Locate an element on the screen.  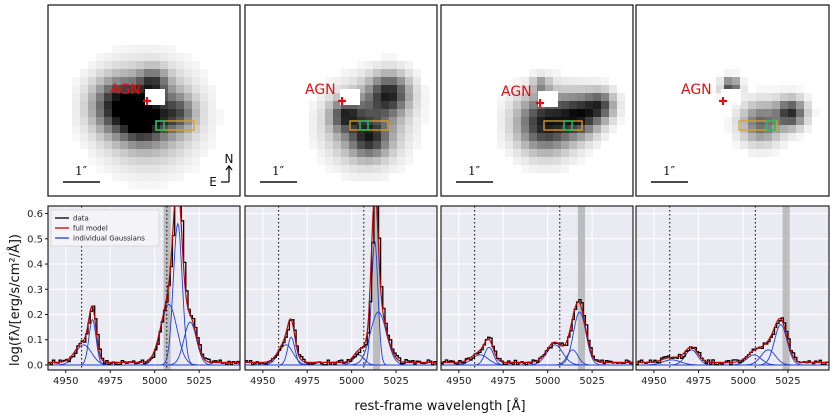
plot-area is located at coordinates (537, 332).